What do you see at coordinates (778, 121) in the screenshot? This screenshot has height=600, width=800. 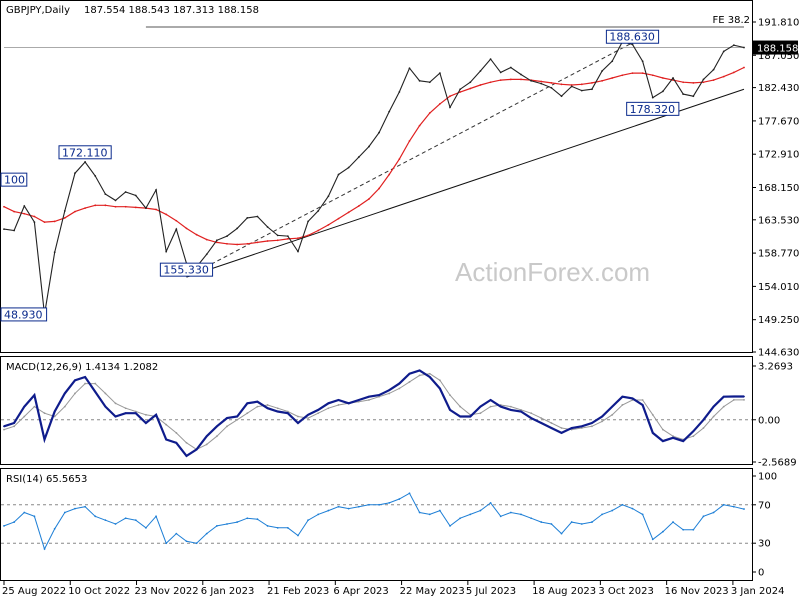 I see `price-ytick-label: 177.670` at bounding box center [778, 121].